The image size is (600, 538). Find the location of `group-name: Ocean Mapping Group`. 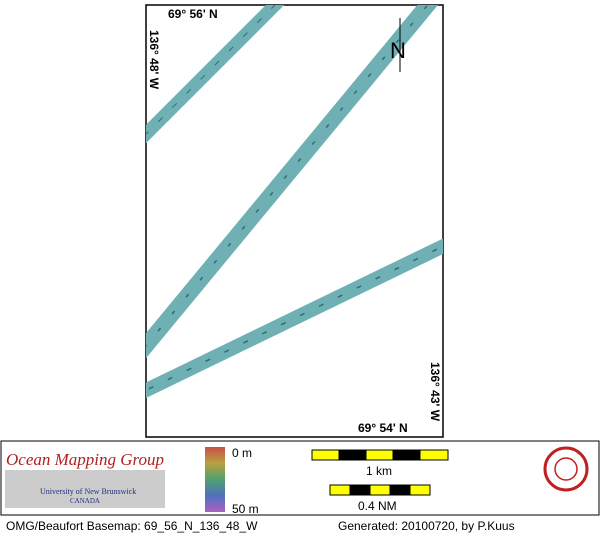

group-name: Ocean Mapping Group is located at coordinates (85, 459).